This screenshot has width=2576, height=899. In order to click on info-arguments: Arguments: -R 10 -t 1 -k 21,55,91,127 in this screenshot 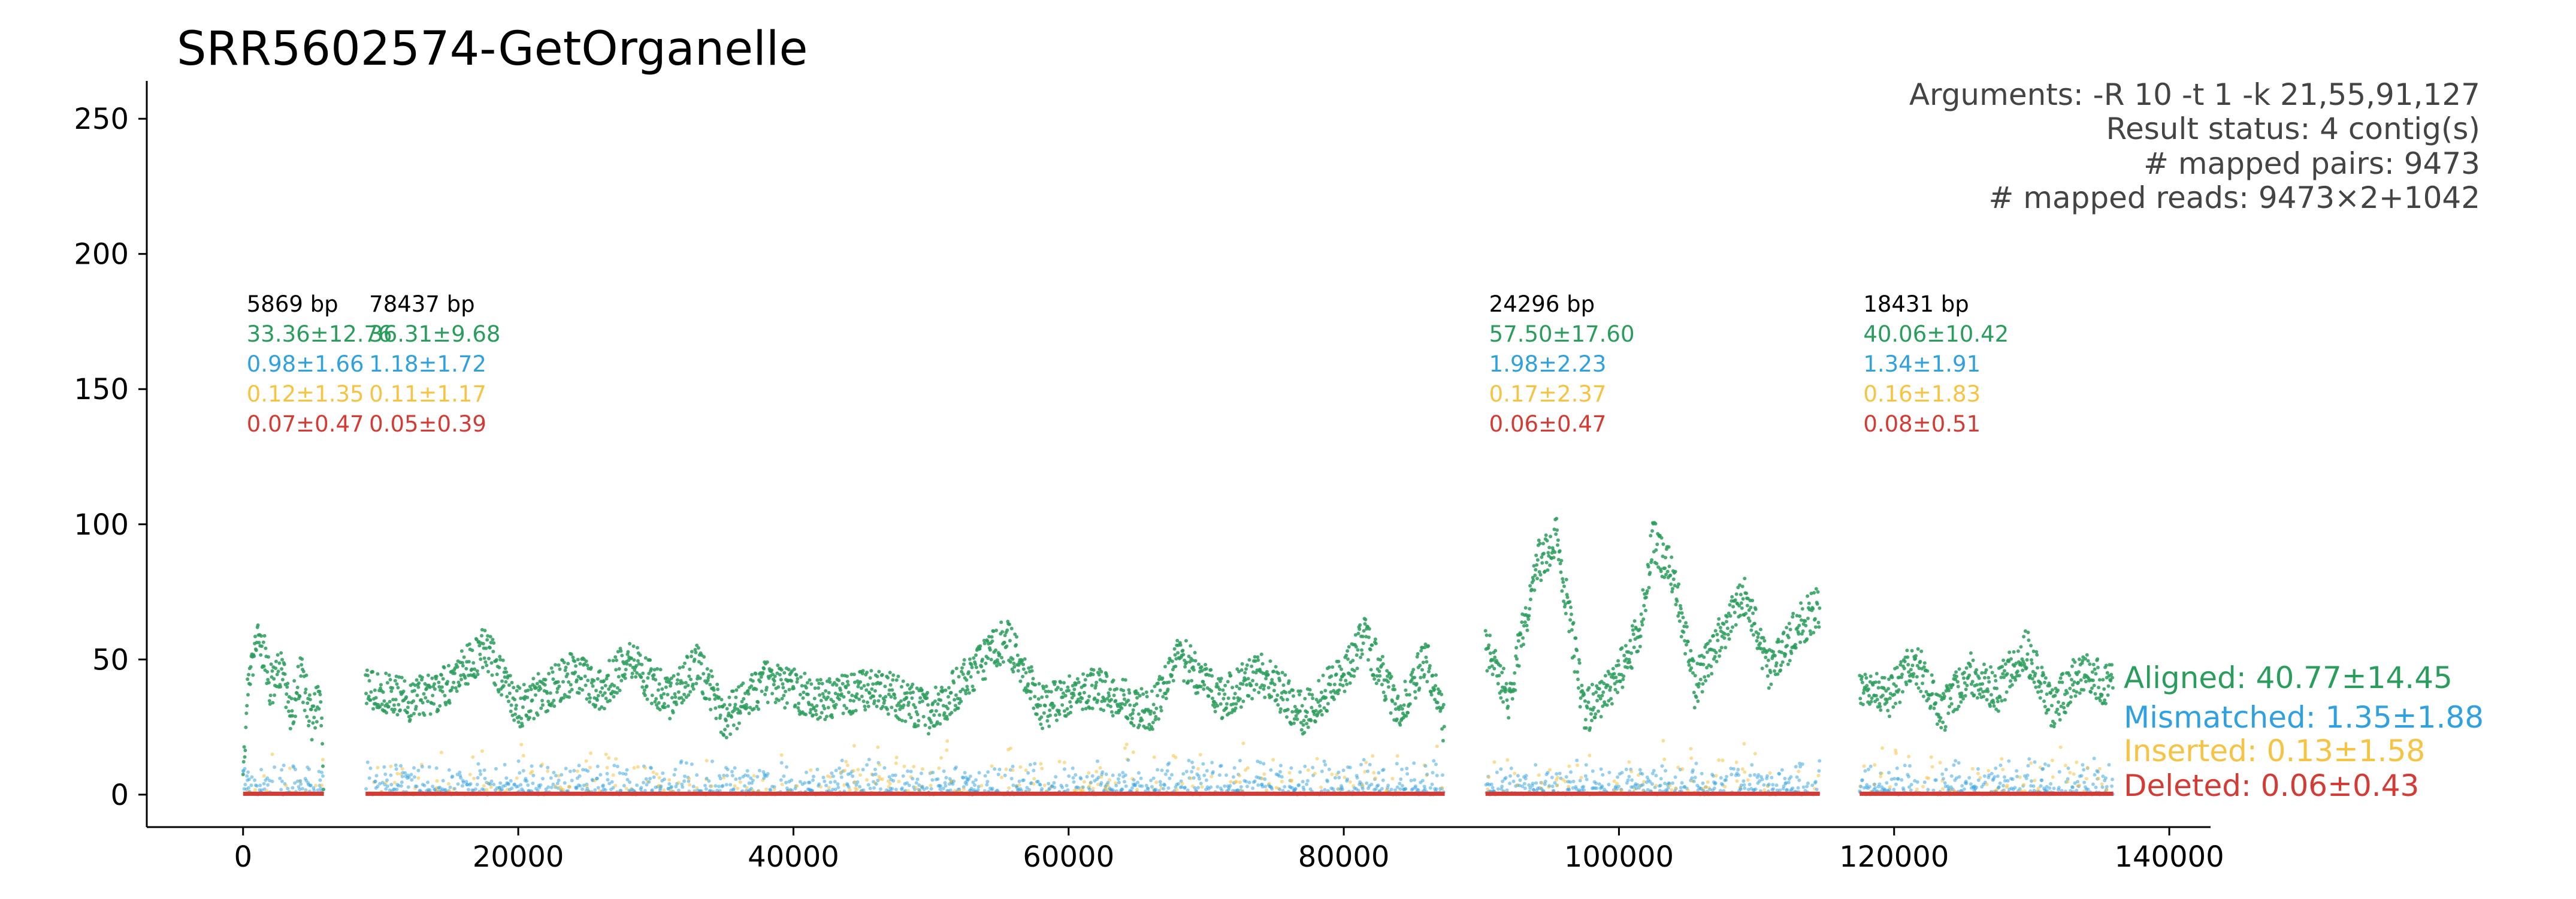, I will do `click(2194, 95)`.